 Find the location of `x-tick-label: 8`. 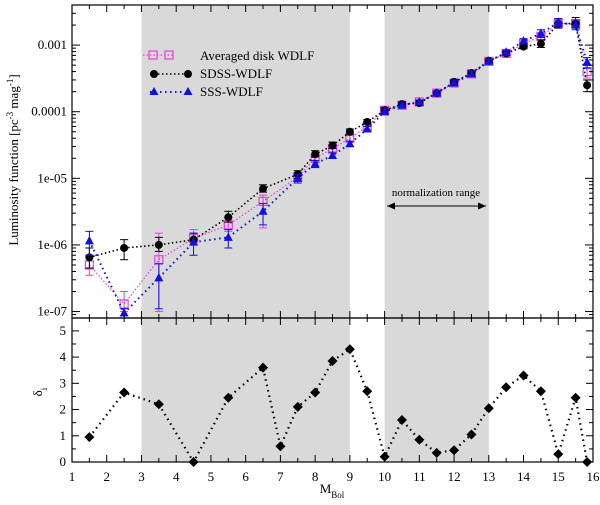

x-tick-label: 8 is located at coordinates (315, 476).